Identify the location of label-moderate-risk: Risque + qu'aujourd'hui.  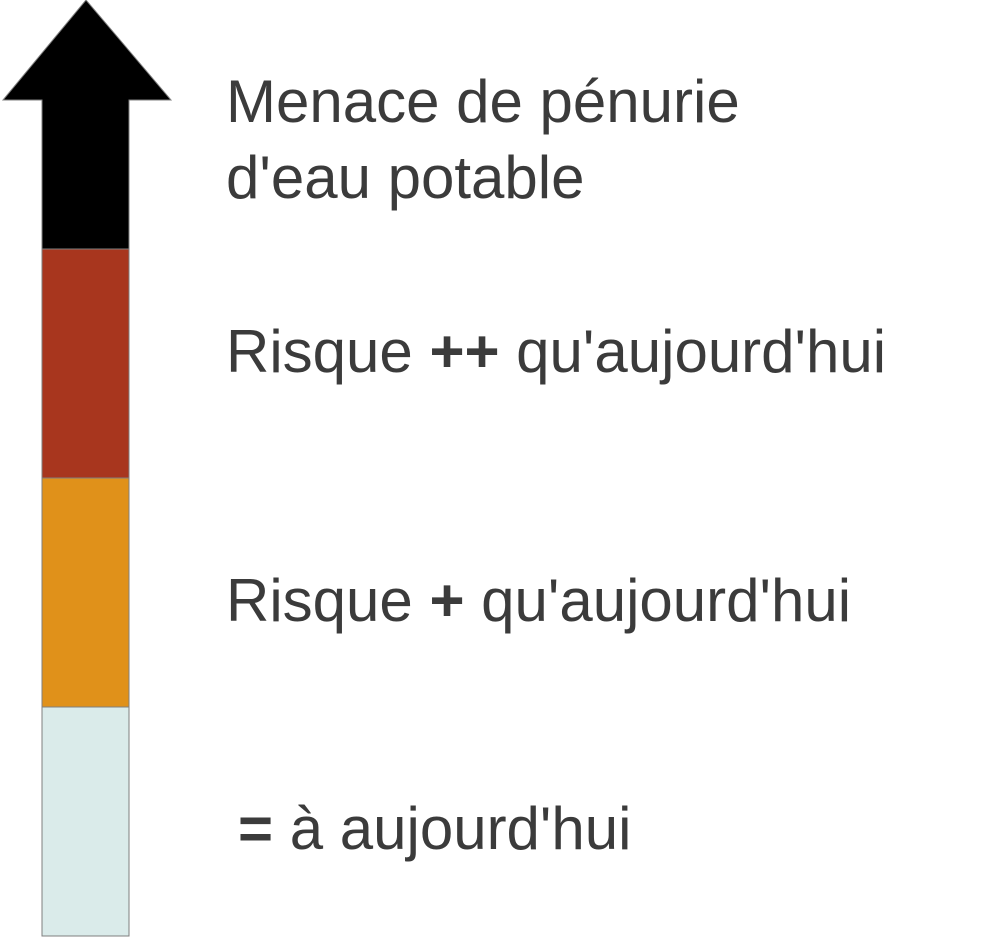
(538, 601).